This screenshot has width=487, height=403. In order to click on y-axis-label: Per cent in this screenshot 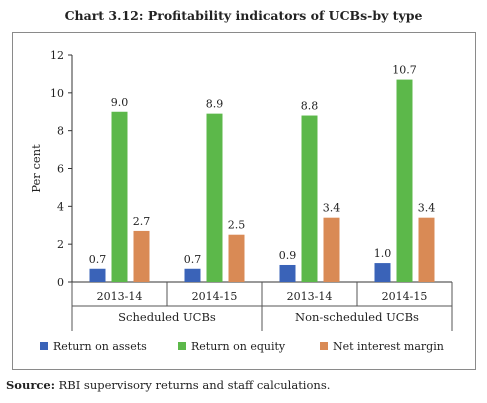, I will do `click(36, 168)`.